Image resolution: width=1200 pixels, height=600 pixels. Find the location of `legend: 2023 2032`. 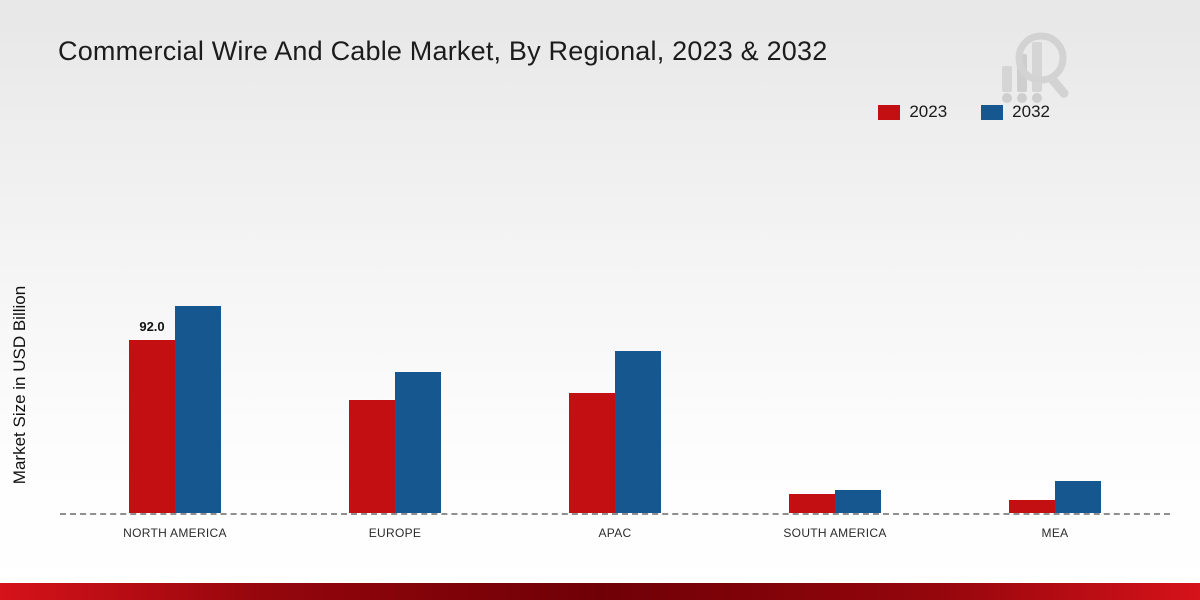

legend: 2023 2032 is located at coordinates (964, 112).